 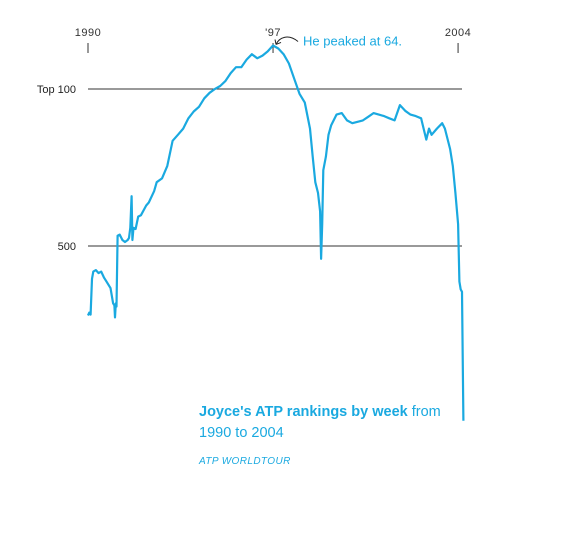 I want to click on reference-line-label: Top 100, so click(x=56, y=90).